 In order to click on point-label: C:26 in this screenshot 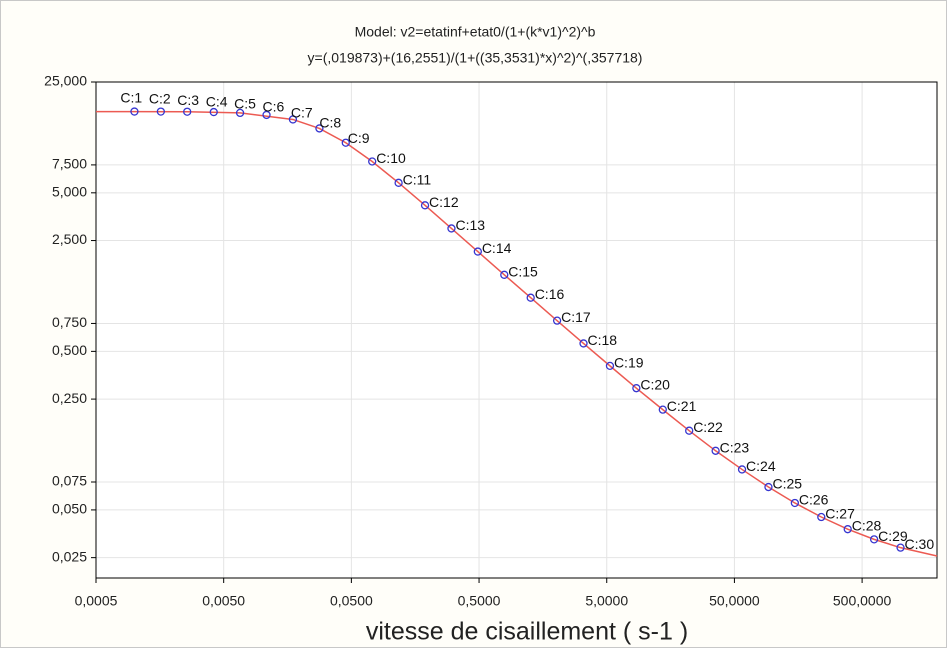, I will do `click(814, 499)`.